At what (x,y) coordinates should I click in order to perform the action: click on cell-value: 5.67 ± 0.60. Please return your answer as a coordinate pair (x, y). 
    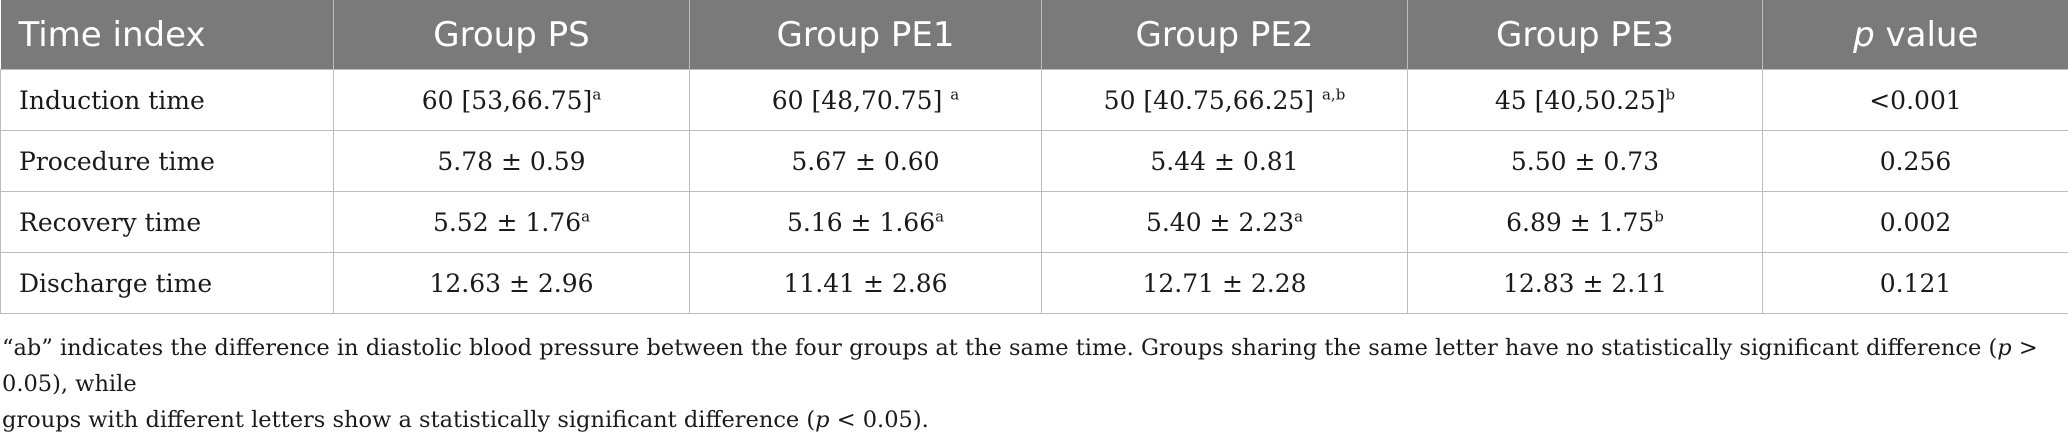
    Looking at the image, I should click on (865, 161).